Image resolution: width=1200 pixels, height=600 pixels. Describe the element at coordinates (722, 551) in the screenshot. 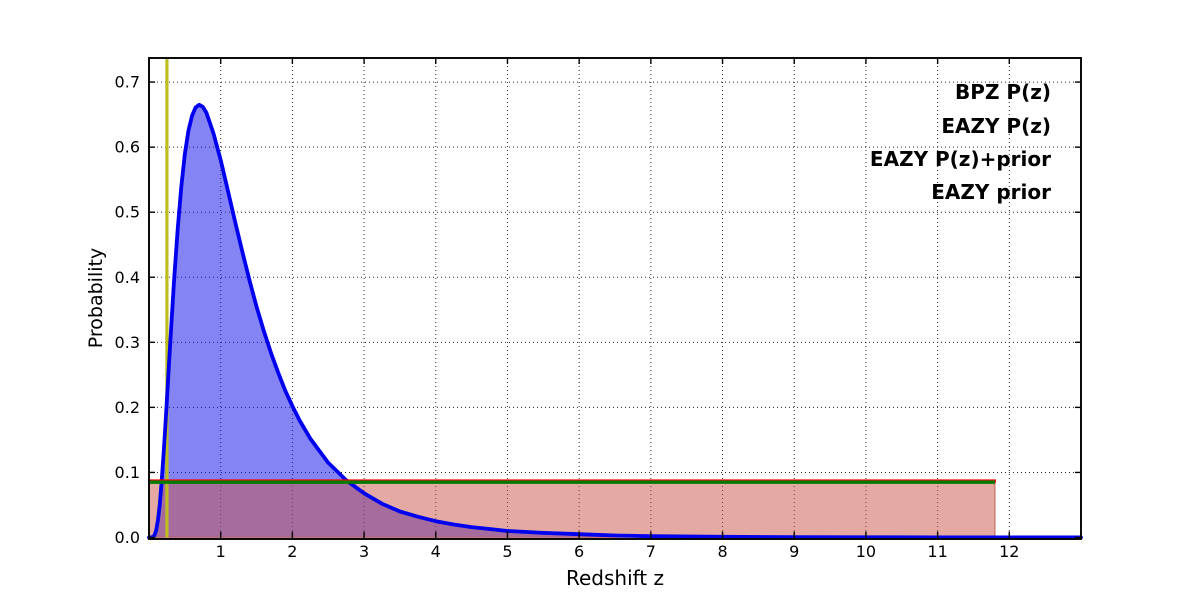

I see `x-tick-label: 8` at that location.